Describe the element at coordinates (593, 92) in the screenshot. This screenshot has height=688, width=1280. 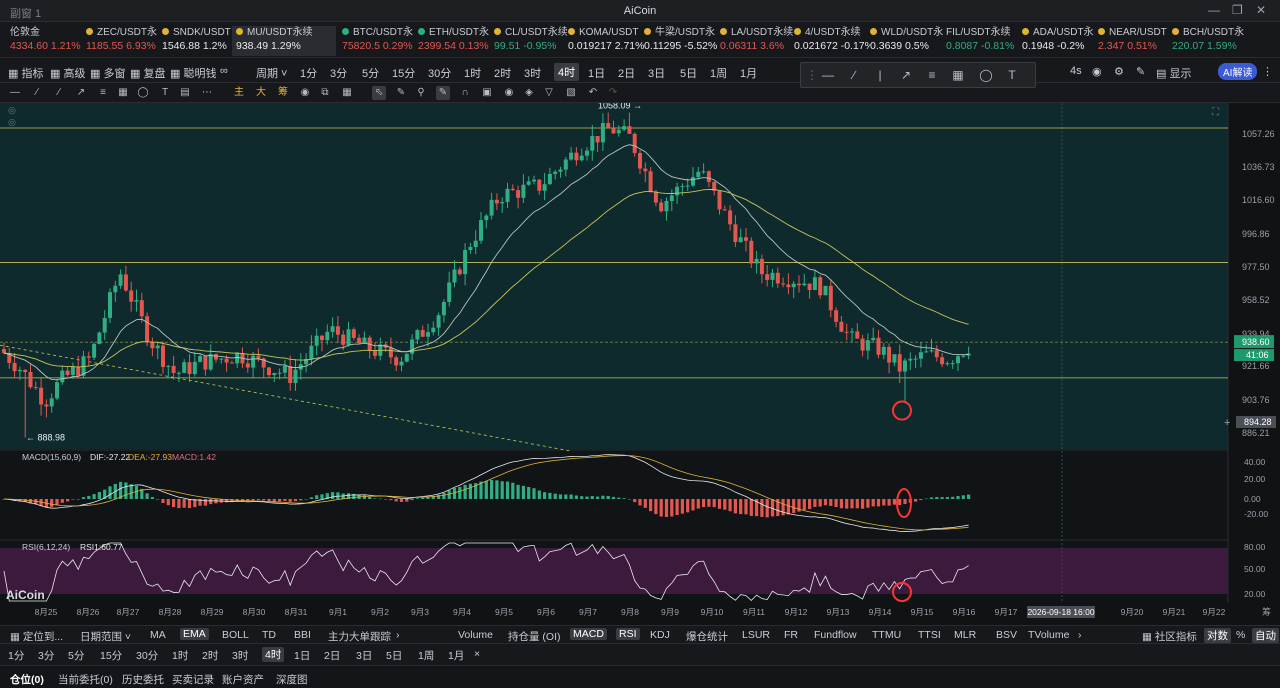
I see `undo-icon: ↶` at that location.